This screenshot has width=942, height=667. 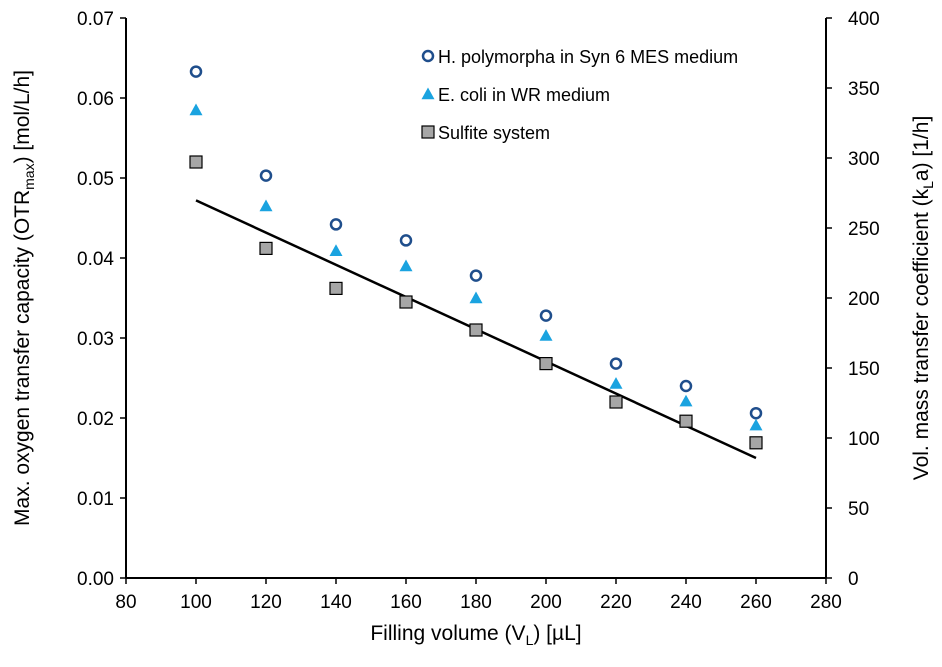 What do you see at coordinates (864, 19) in the screenshot?
I see `y-right-tick-label: 400` at bounding box center [864, 19].